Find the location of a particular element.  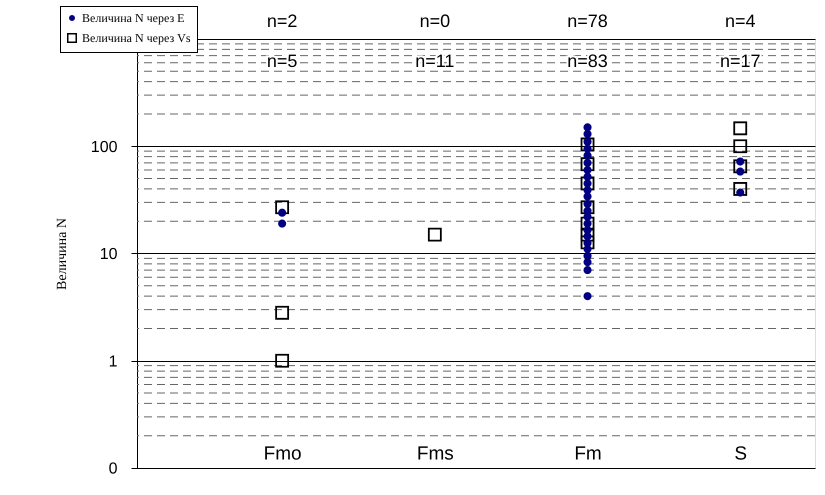

y-tick-label: 0 is located at coordinates (113, 469).